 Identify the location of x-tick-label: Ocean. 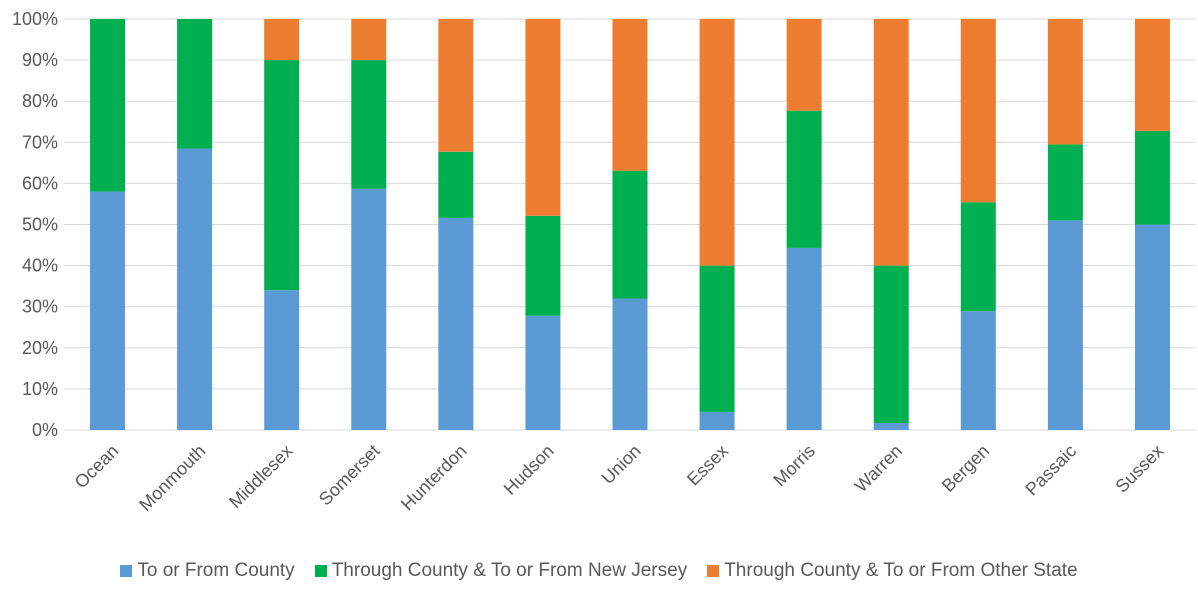
(97, 467).